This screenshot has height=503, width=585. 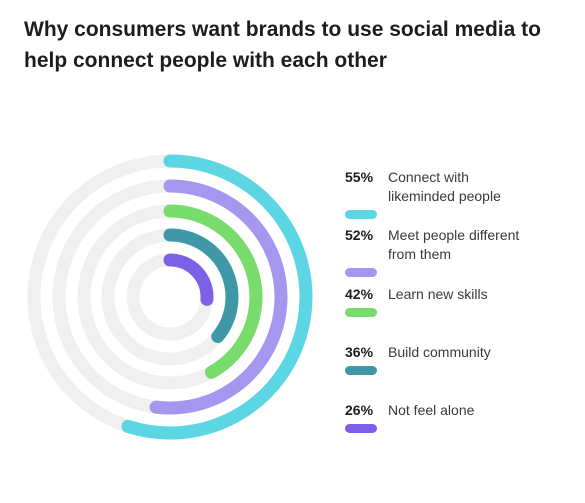 I want to click on legend-label: Build community, so click(x=439, y=352).